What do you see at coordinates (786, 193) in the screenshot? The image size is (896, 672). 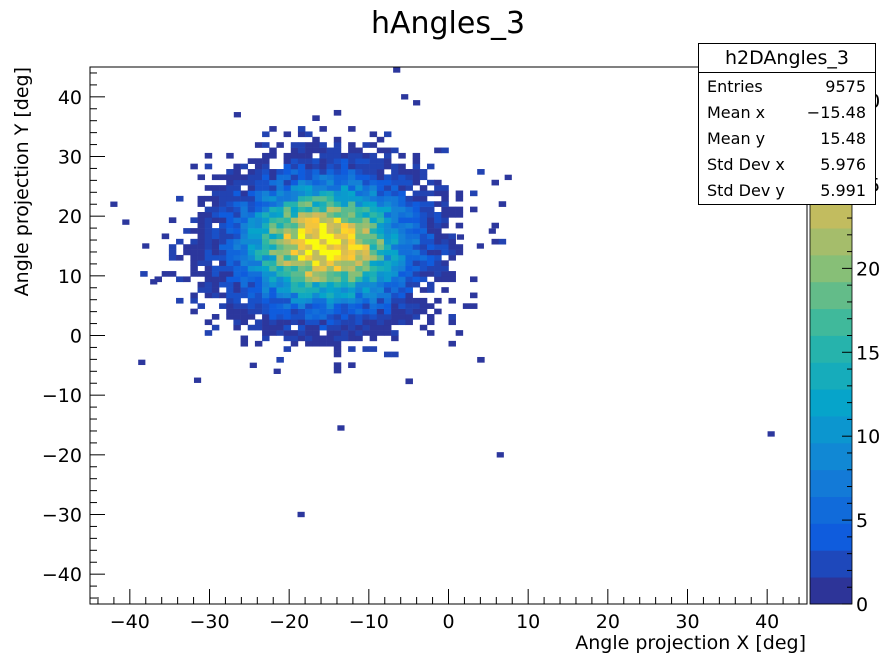 I see `stats-row-std-y: Std Dev y 5.991` at bounding box center [786, 193].